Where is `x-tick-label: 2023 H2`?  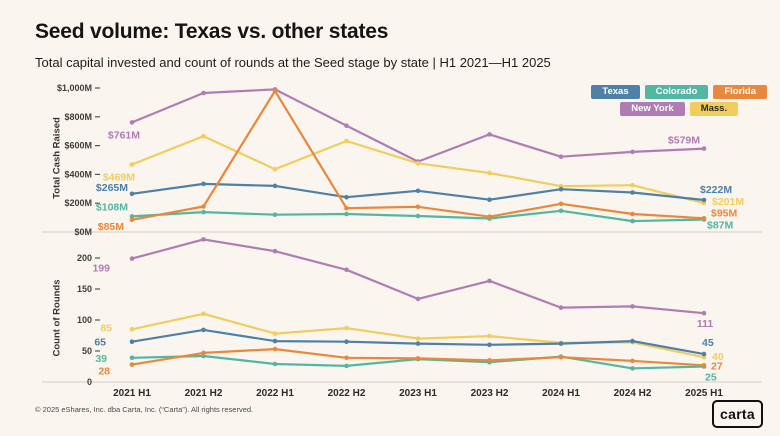 x-tick-label: 2023 H2 is located at coordinates (490, 393).